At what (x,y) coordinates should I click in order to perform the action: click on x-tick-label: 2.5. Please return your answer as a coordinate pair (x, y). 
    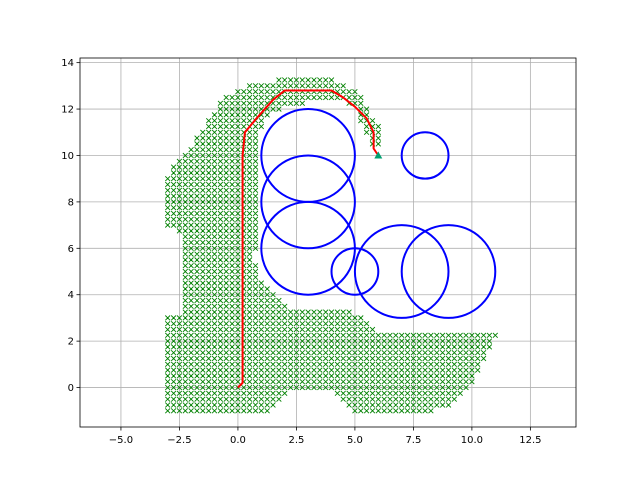
    Looking at the image, I should click on (296, 440).